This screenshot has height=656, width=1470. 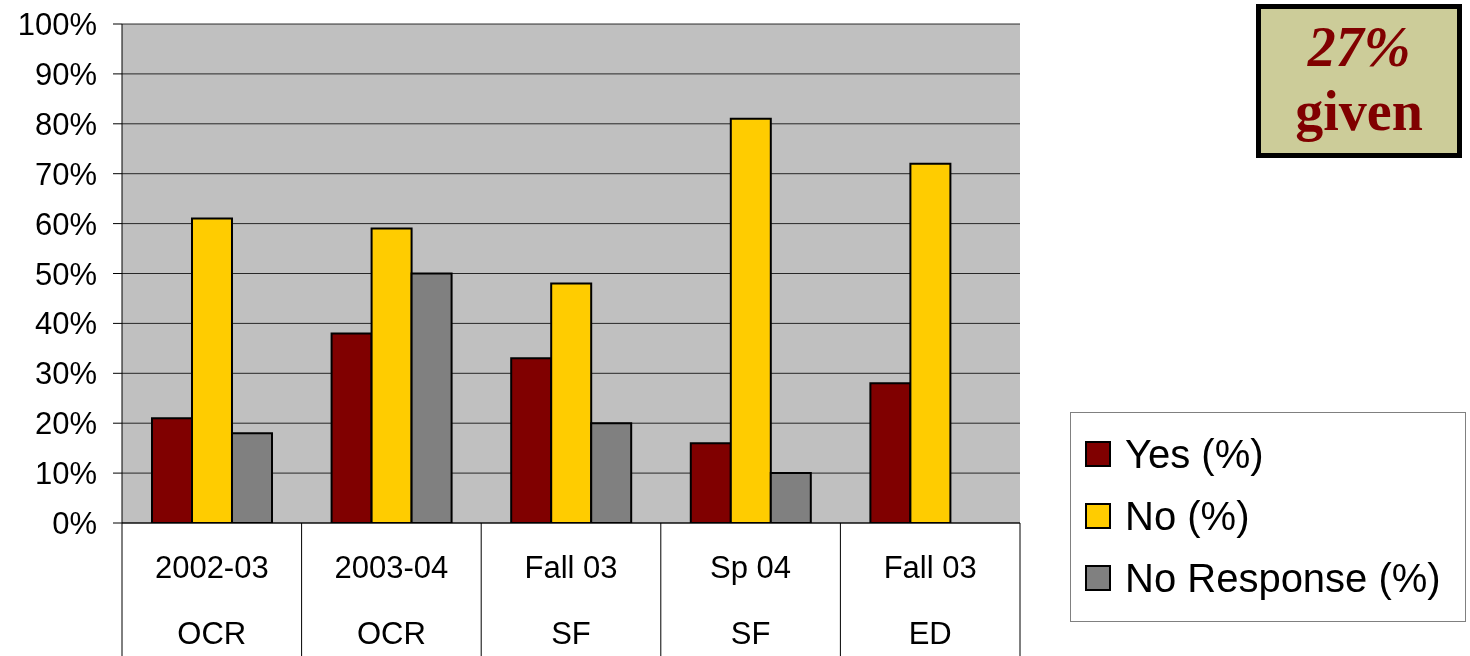 What do you see at coordinates (1359, 81) in the screenshot?
I see `note-box: 27% given` at bounding box center [1359, 81].